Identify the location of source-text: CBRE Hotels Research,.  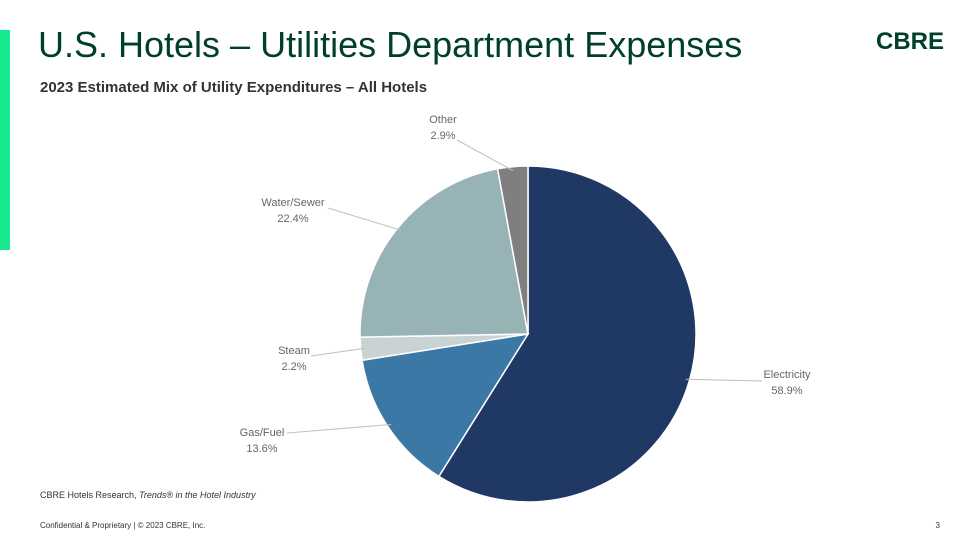
(90, 495).